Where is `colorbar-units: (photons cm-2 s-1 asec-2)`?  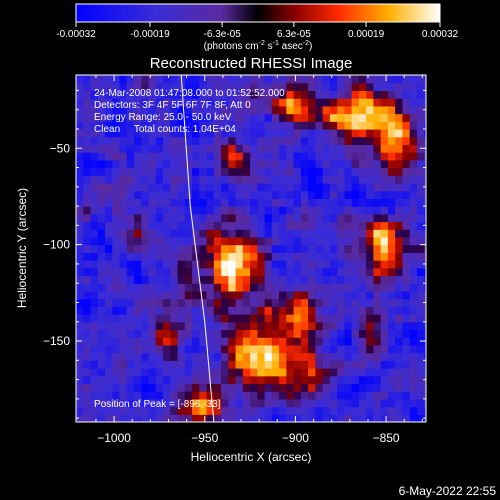
colorbar-units: (photons cm-2 s-1 asec-2) is located at coordinates (258, 46).